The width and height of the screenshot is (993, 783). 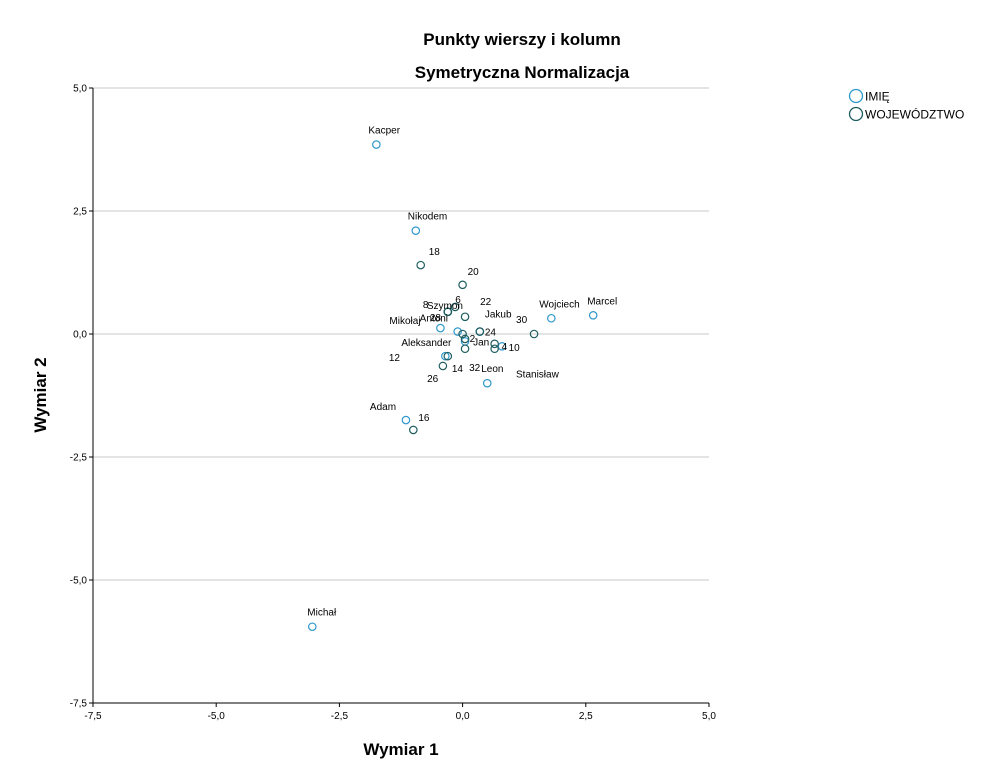 I want to click on y-tick-label: 2,5, so click(x=80, y=212).